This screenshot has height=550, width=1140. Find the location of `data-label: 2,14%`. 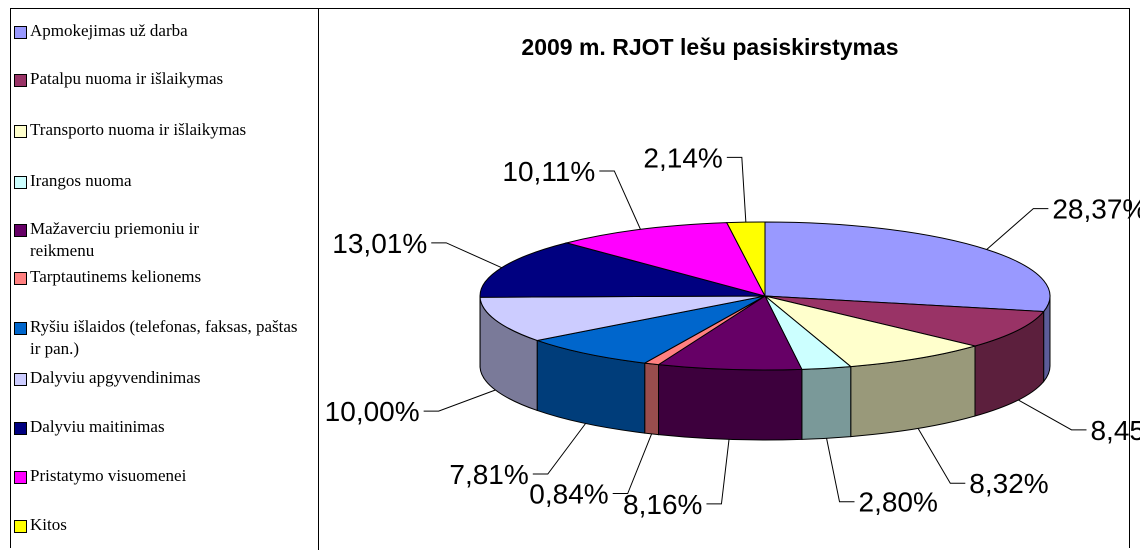

data-label: 2,14% is located at coordinates (682, 157).